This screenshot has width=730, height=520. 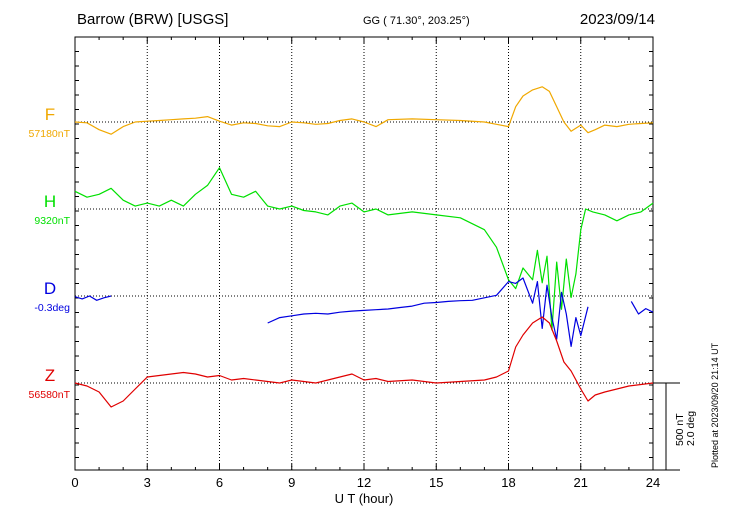 What do you see at coordinates (147, 482) in the screenshot?
I see `x-tick-label: 3` at bounding box center [147, 482].